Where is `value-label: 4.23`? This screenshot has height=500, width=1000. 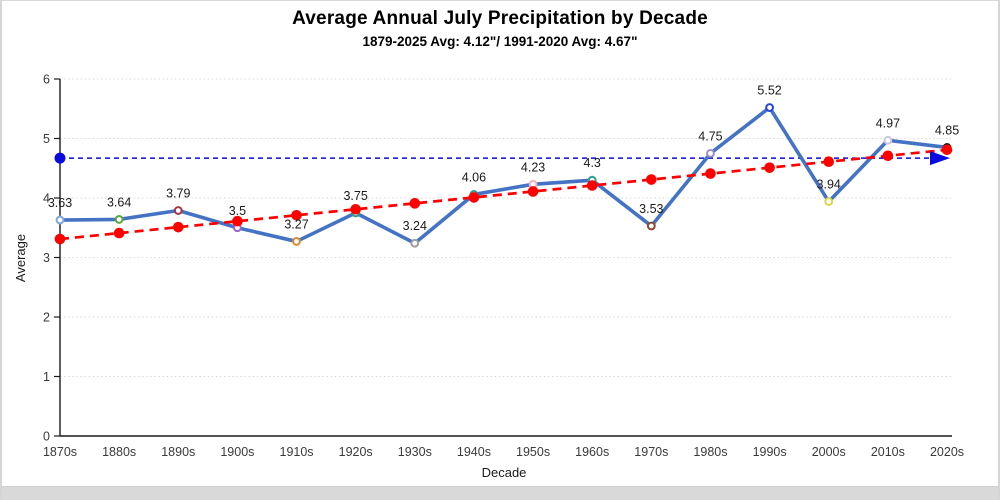 value-label: 4.23 is located at coordinates (533, 167).